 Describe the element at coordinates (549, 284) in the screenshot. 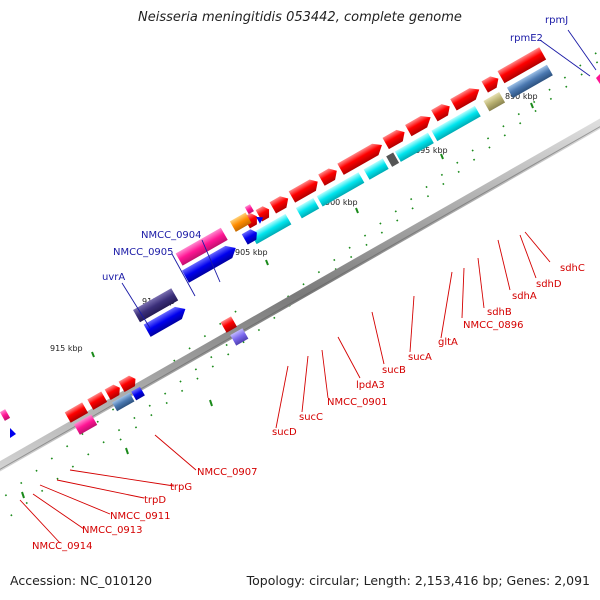

I see `label-sdhD: sdhD` at that location.